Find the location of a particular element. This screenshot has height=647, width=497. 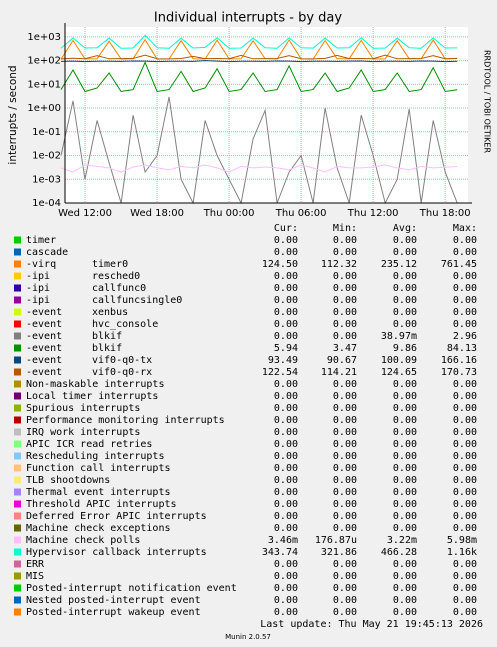

row-avg: 9.86 is located at coordinates (405, 348).